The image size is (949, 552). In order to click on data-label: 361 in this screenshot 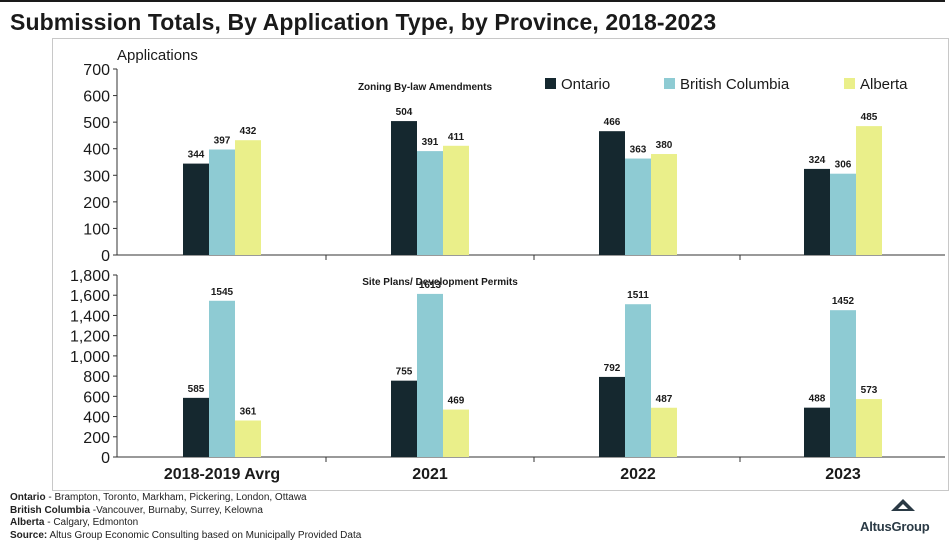, I will do `click(248, 411)`.